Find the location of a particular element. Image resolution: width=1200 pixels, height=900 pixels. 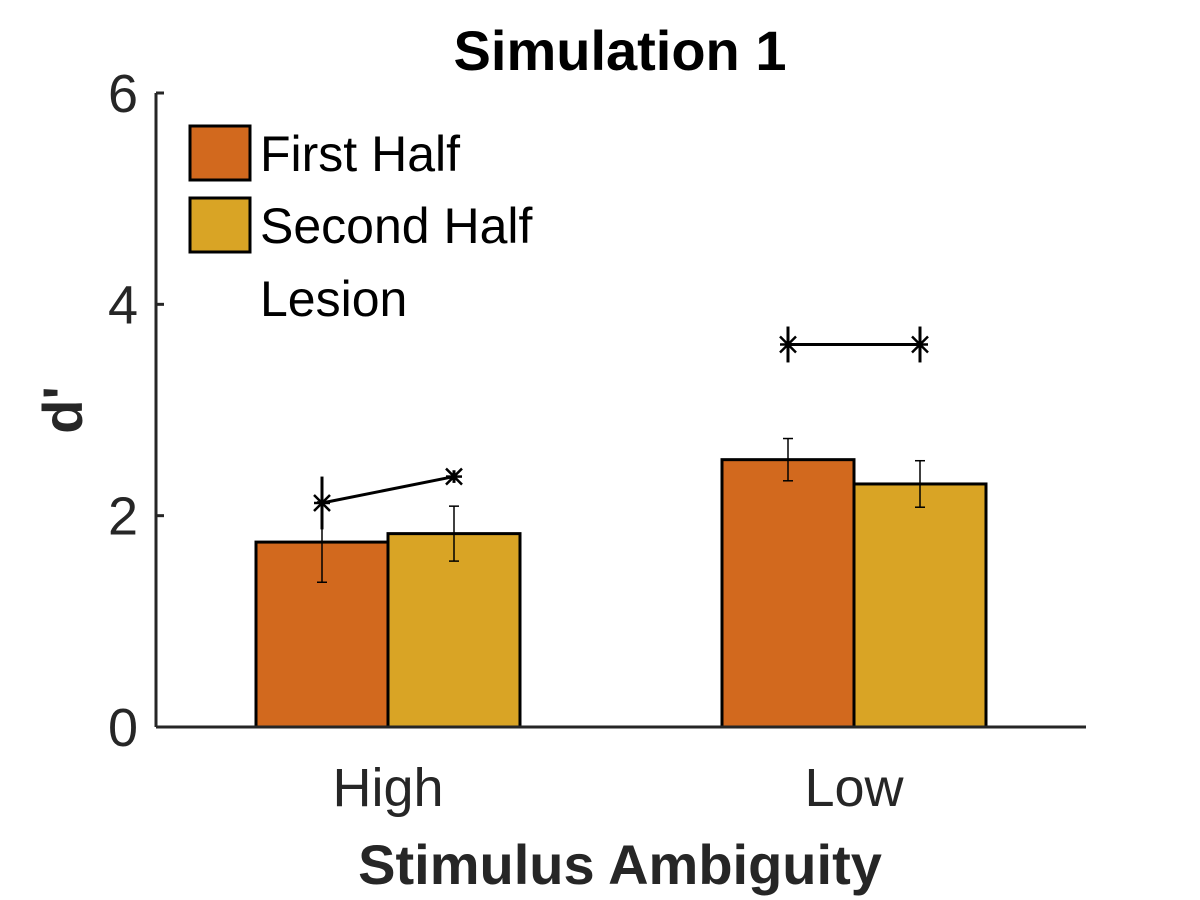

legend: First Half Second Half Lesion is located at coordinates (360, 225).